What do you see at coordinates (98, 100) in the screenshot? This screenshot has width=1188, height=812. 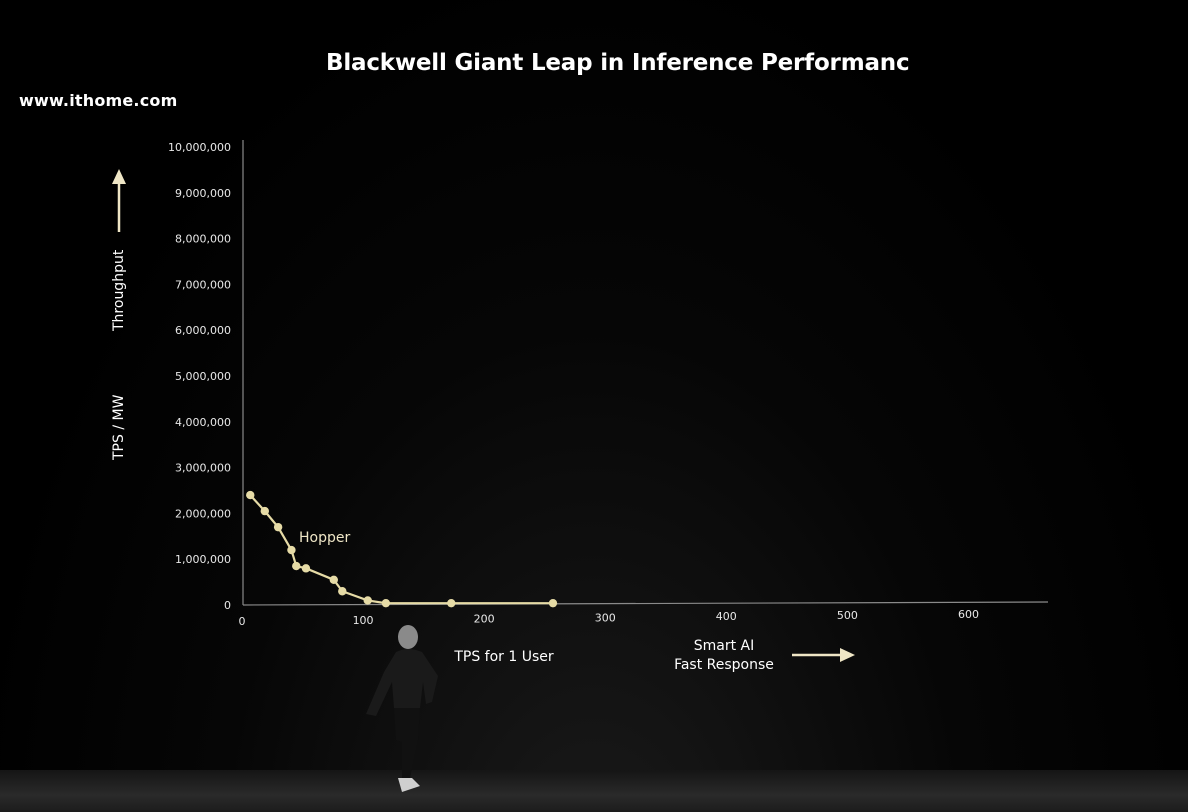 I see `watermark-text: www.ithome.com` at bounding box center [98, 100].